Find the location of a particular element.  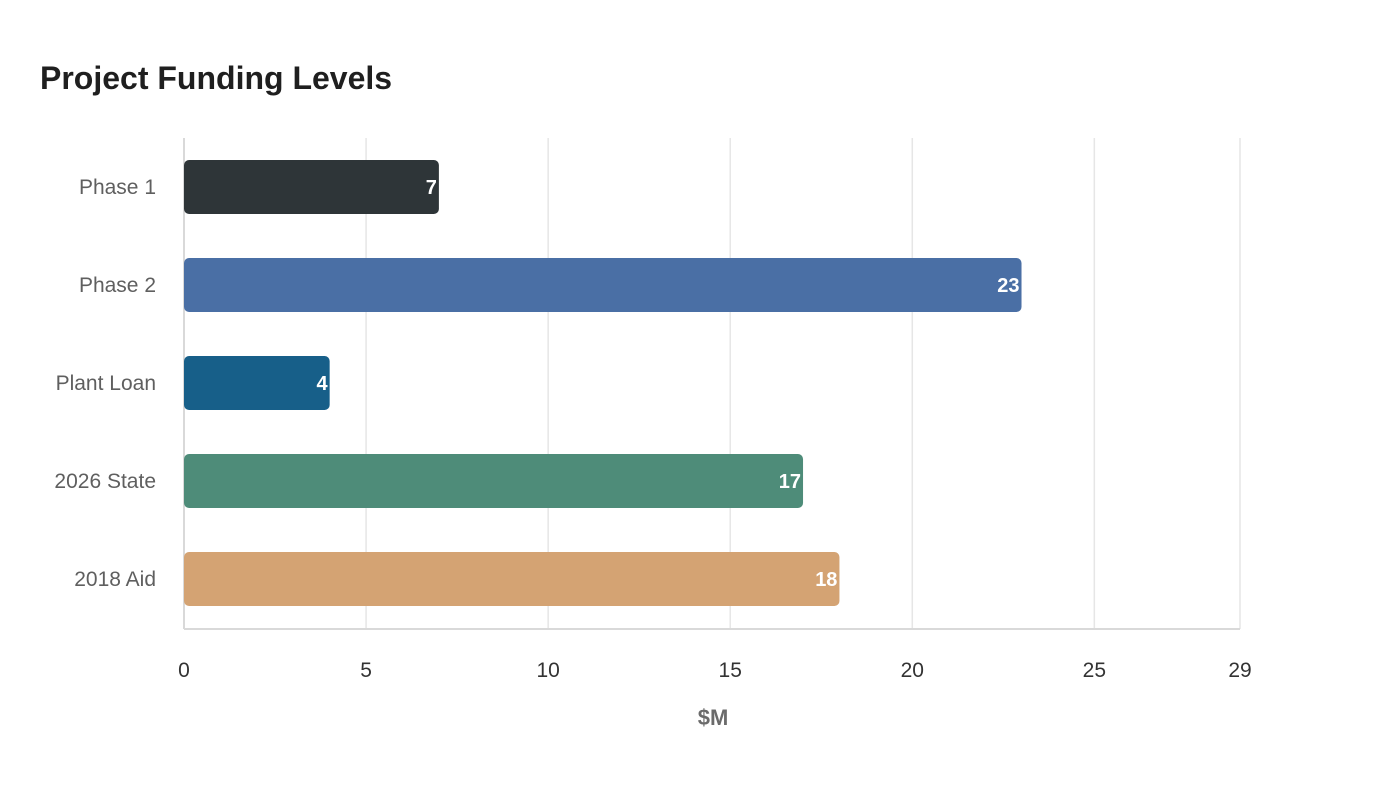

x-tick-label: 15 is located at coordinates (730, 670).